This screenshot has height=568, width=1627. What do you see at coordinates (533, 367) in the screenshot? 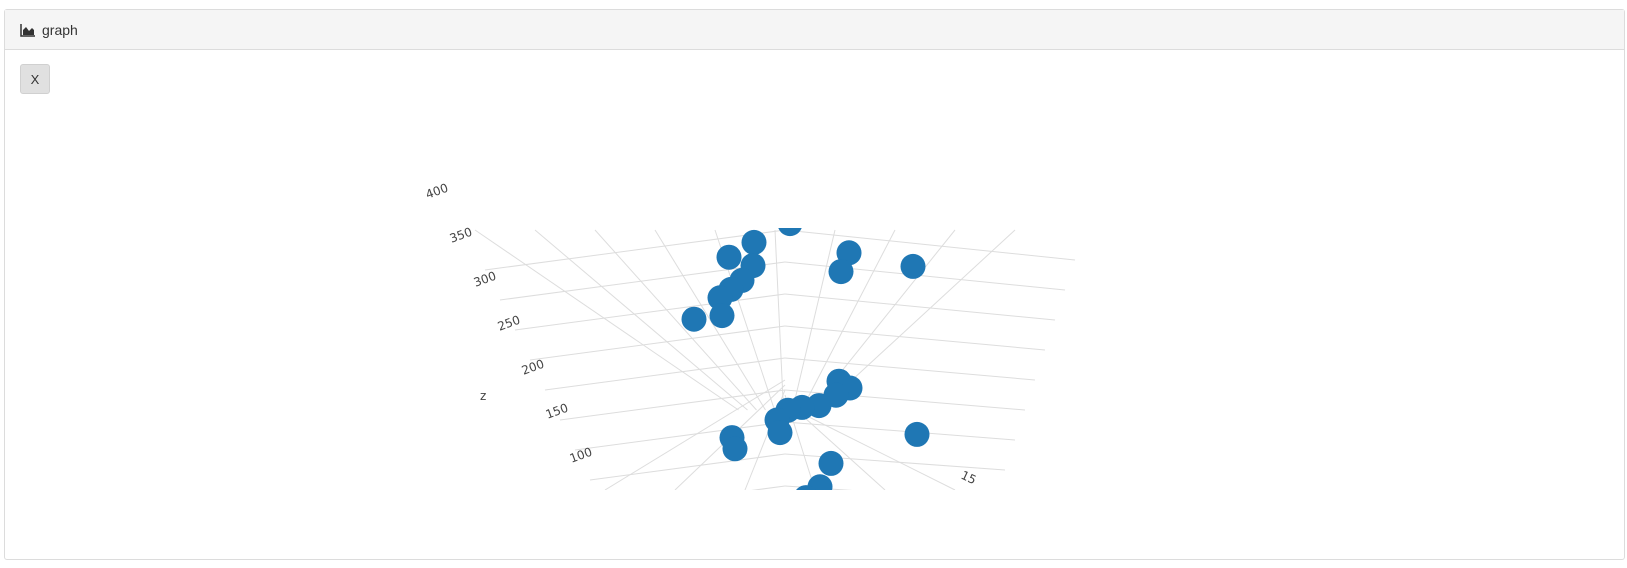
I see `z-tick-label: 200` at bounding box center [533, 367].